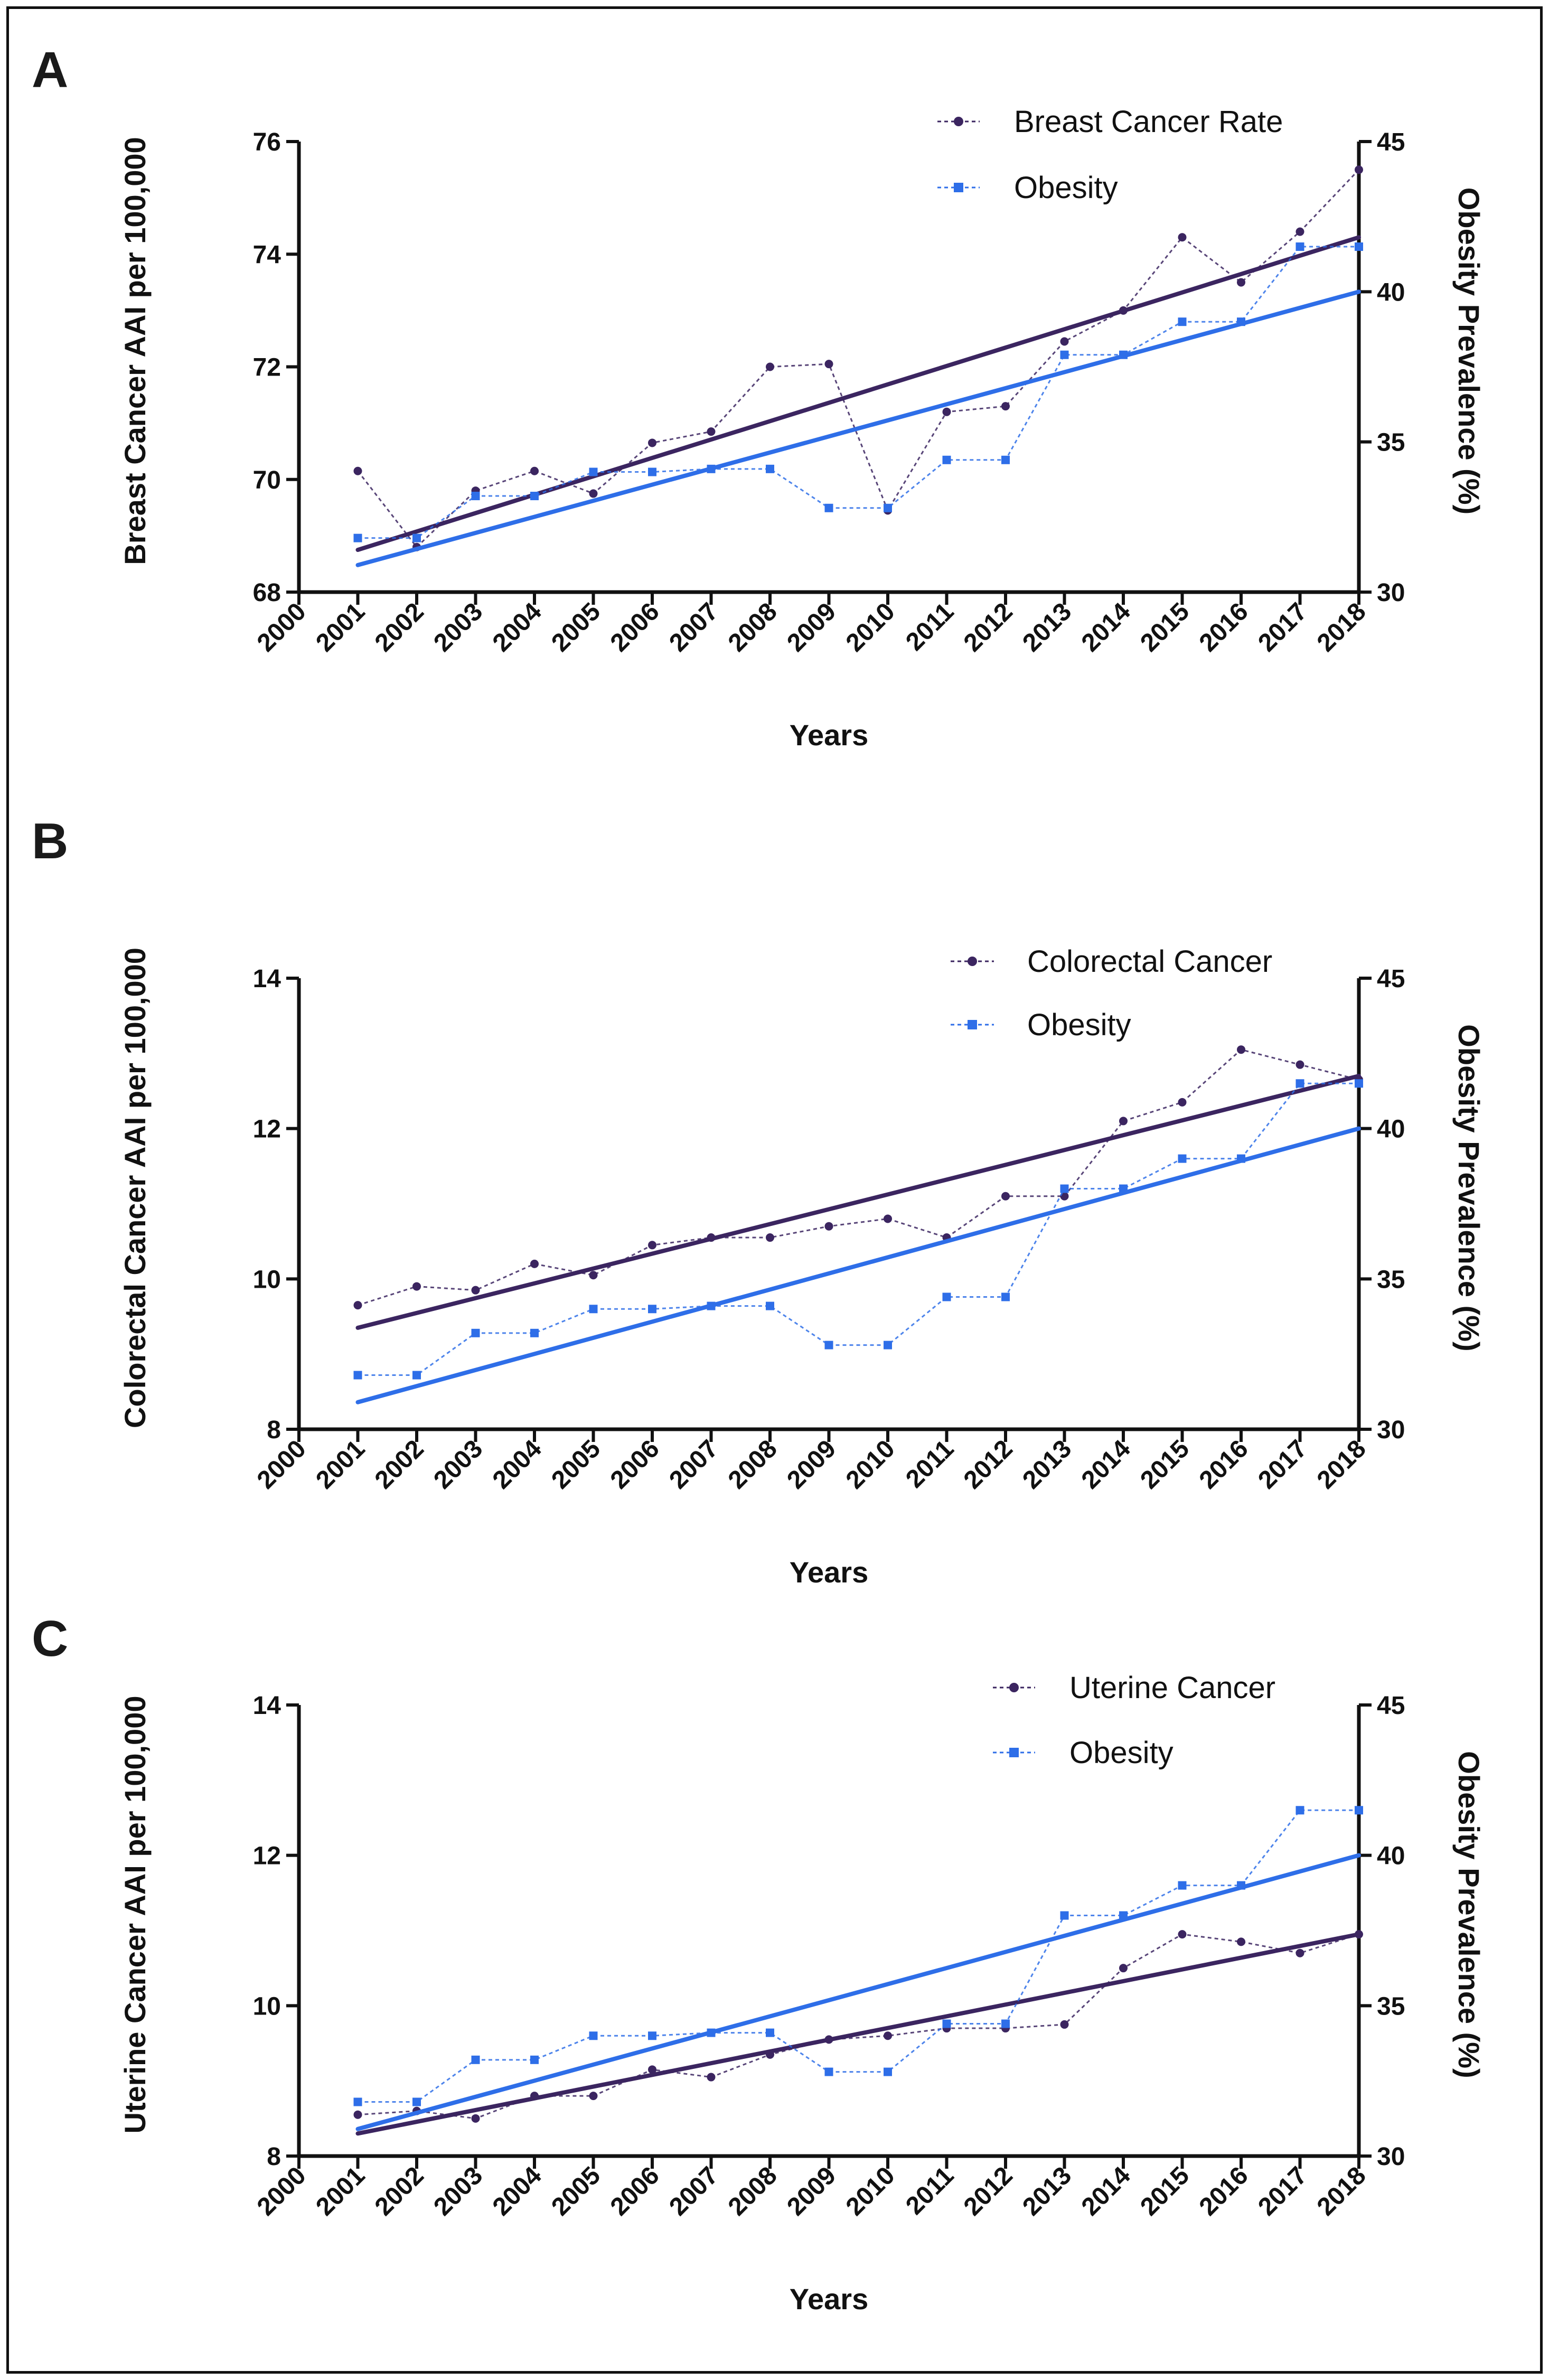 This screenshot has height=2380, width=1549. I want to click on panel-letter: C, so click(50, 1638).